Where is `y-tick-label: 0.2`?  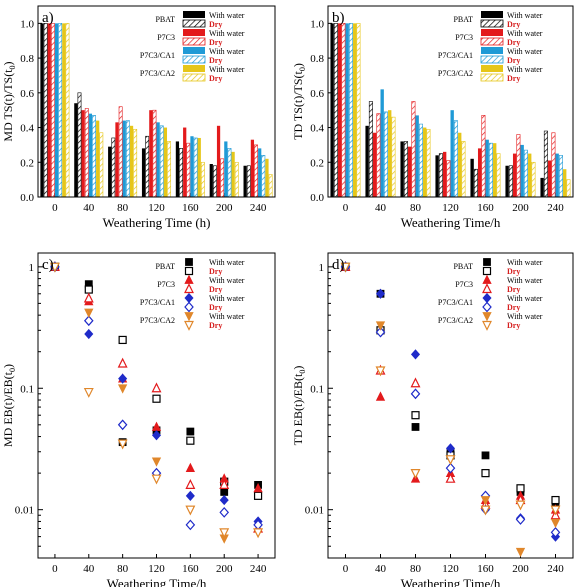 y-tick-label: 0.2 is located at coordinates (27, 163).